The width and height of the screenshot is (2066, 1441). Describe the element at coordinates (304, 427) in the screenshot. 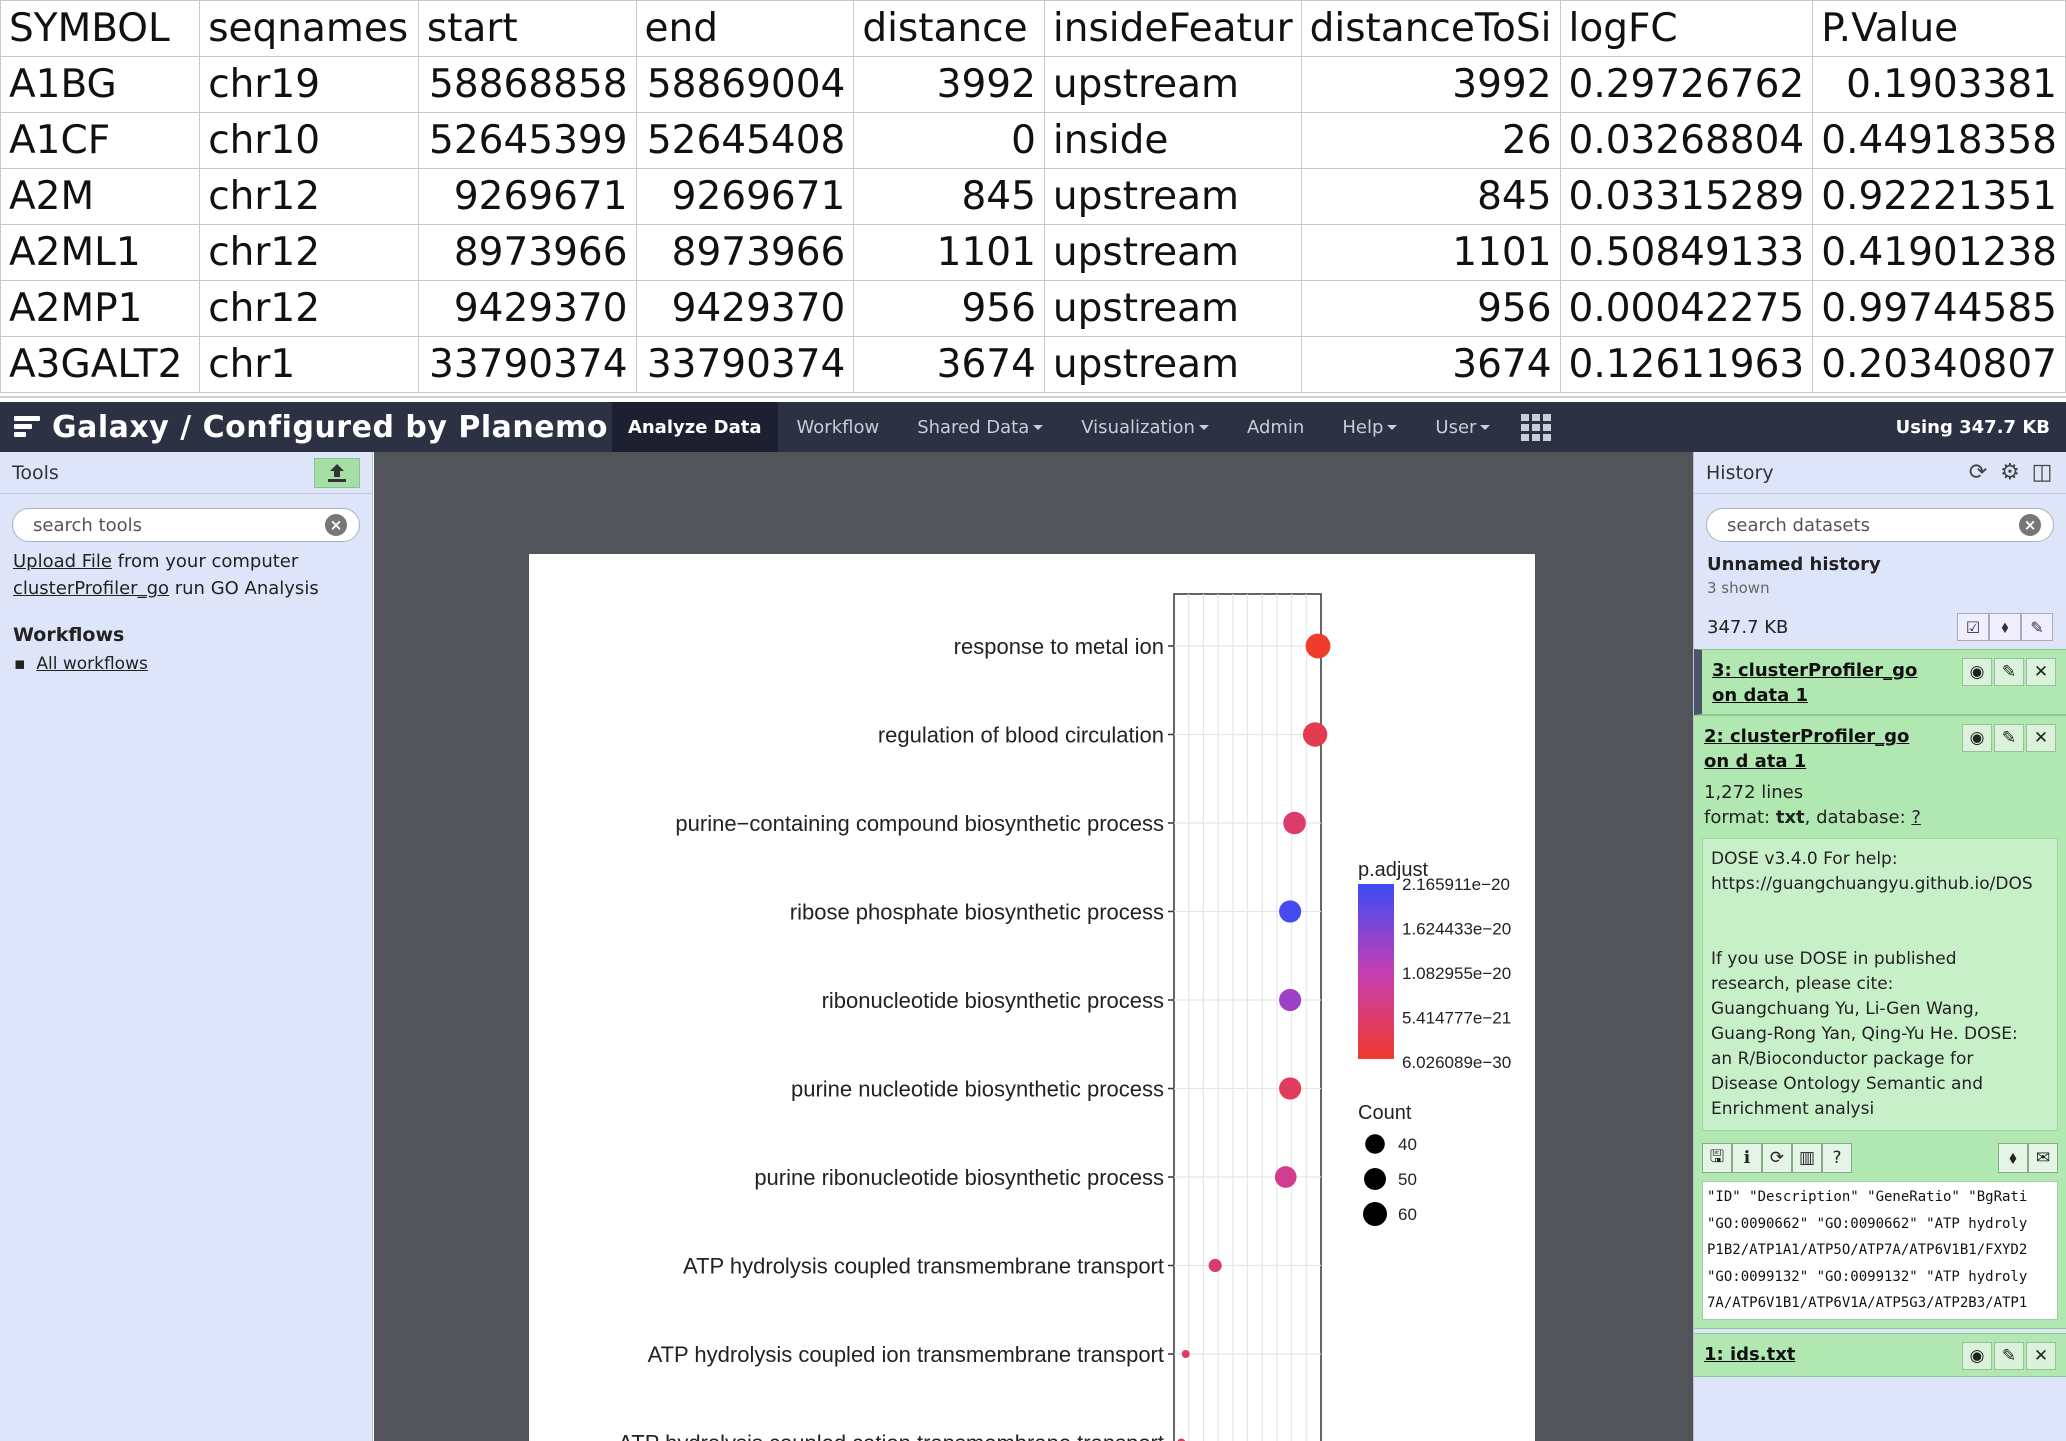

I see `galaxy-brand: Galaxy / Configured by Planemo` at that location.